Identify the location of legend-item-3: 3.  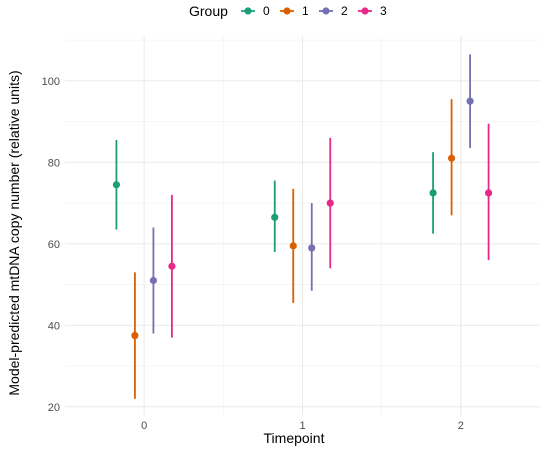
(372, 11).